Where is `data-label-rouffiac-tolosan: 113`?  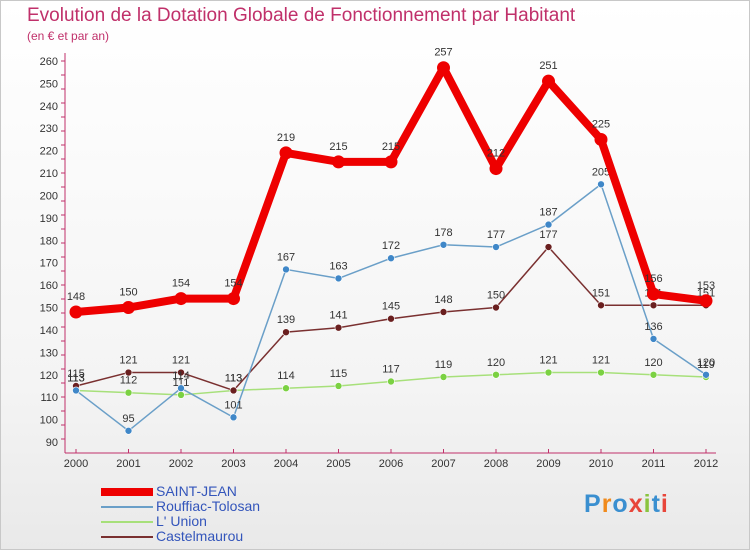
data-label-rouffiac-tolosan: 113 is located at coordinates (76, 378).